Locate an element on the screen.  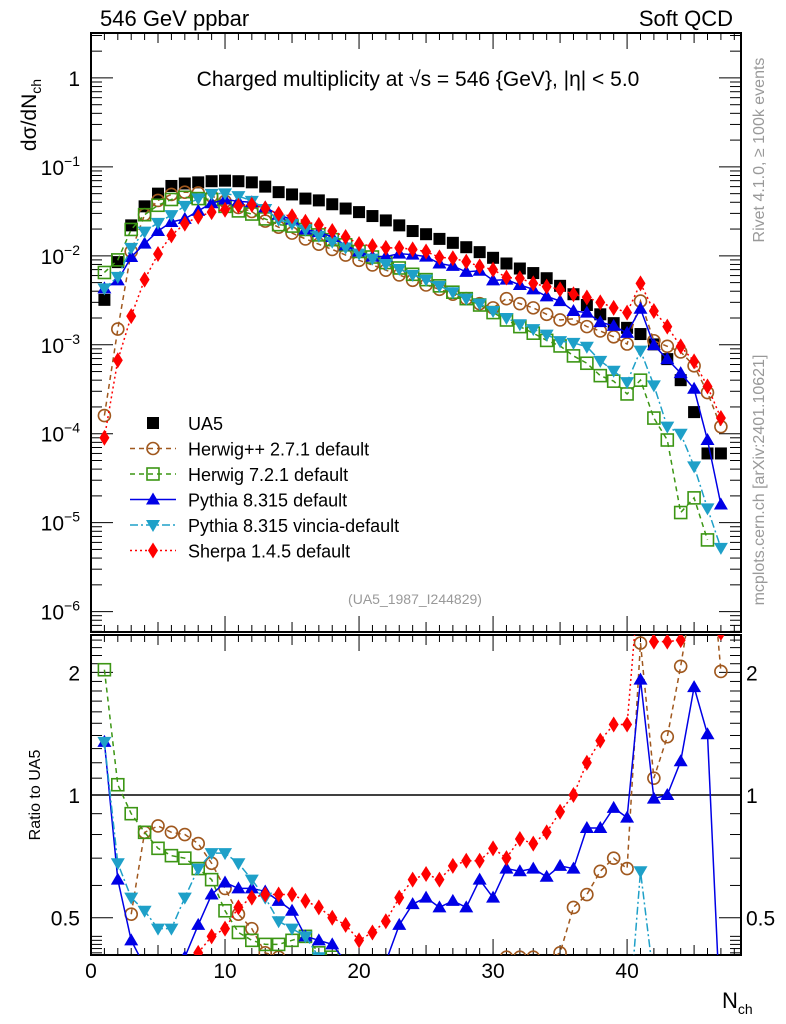
header-right-label: Soft QCD is located at coordinates (686, 18).